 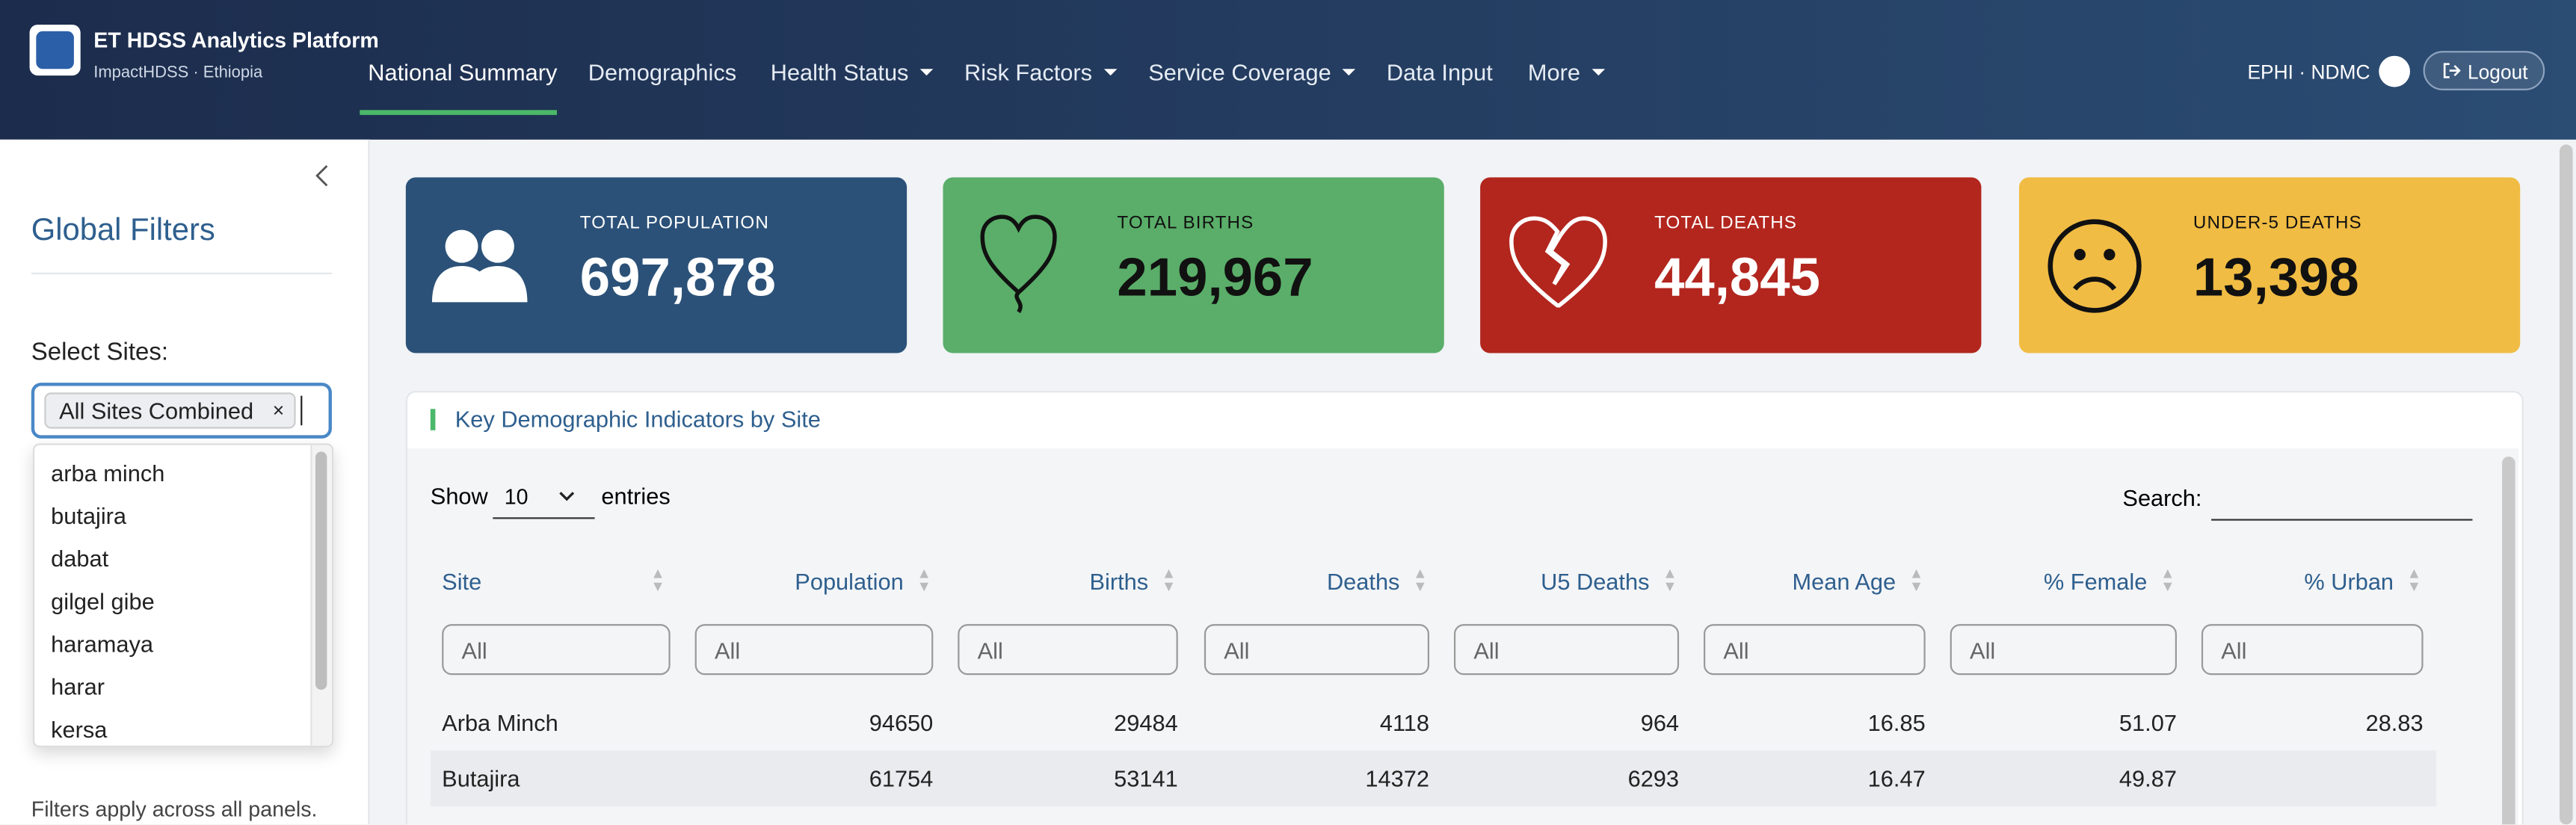 I want to click on column-header: Mean Age, so click(x=1844, y=581).